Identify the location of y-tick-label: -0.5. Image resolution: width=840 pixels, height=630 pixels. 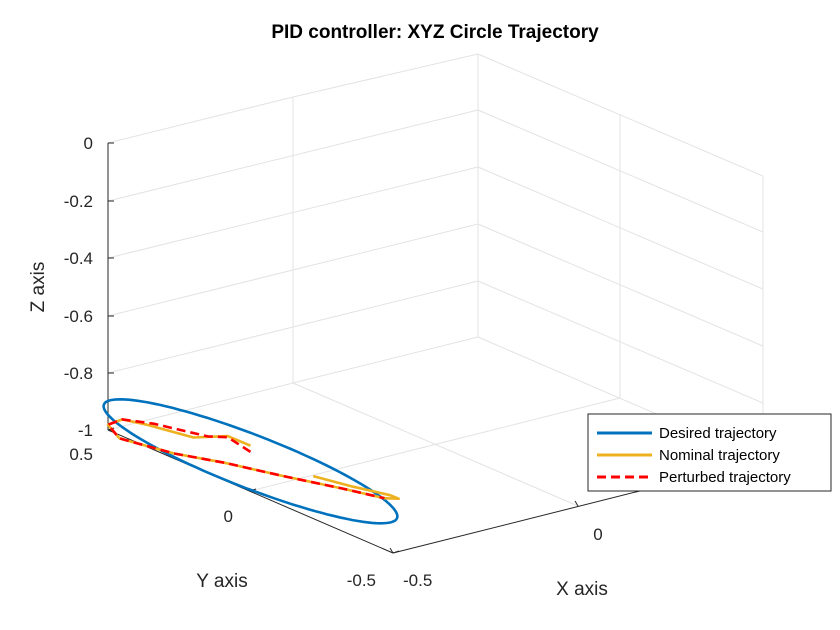
(361, 580).